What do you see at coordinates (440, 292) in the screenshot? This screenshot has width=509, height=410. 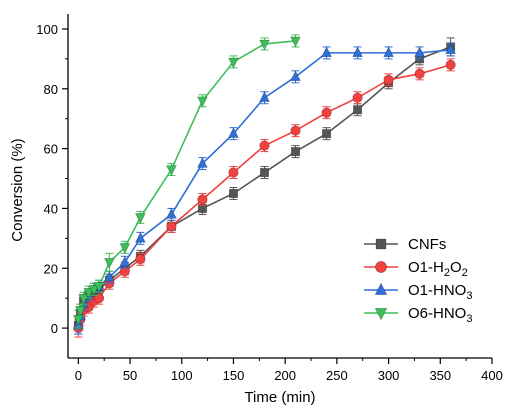 I see `legend-label: O1-HNO3` at bounding box center [440, 292].